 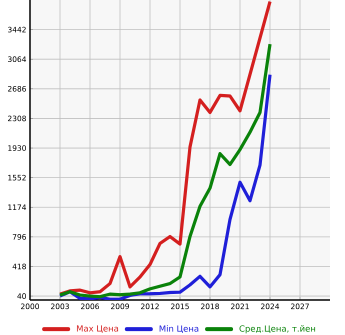 What do you see at coordinates (179, 329) in the screenshot?
I see `legend-label: Min Цена` at bounding box center [179, 329].